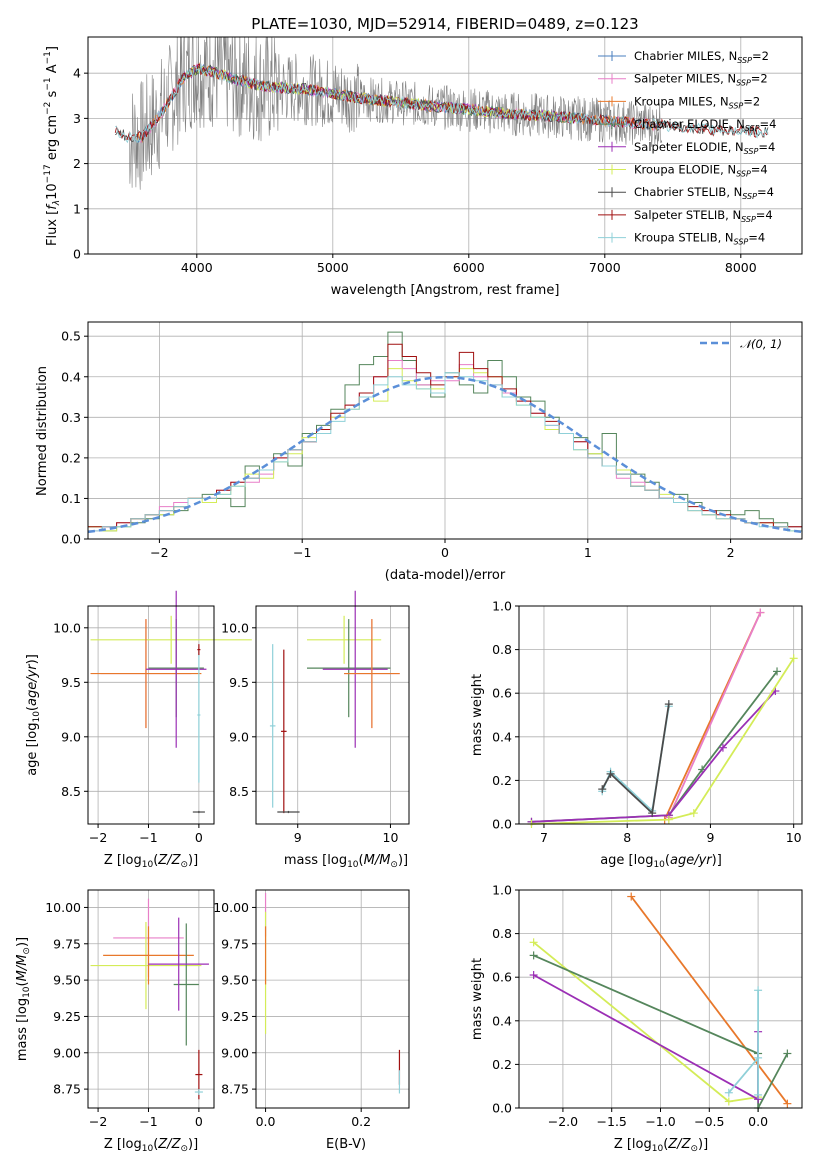 Image resolution: width=819 pixels, height=1175 pixels. I want to click on weight-vs-age-ticks: 7 8 9 10 0.0 0.2 0.4 0.6 0.8 1.0, so click(647, 722).